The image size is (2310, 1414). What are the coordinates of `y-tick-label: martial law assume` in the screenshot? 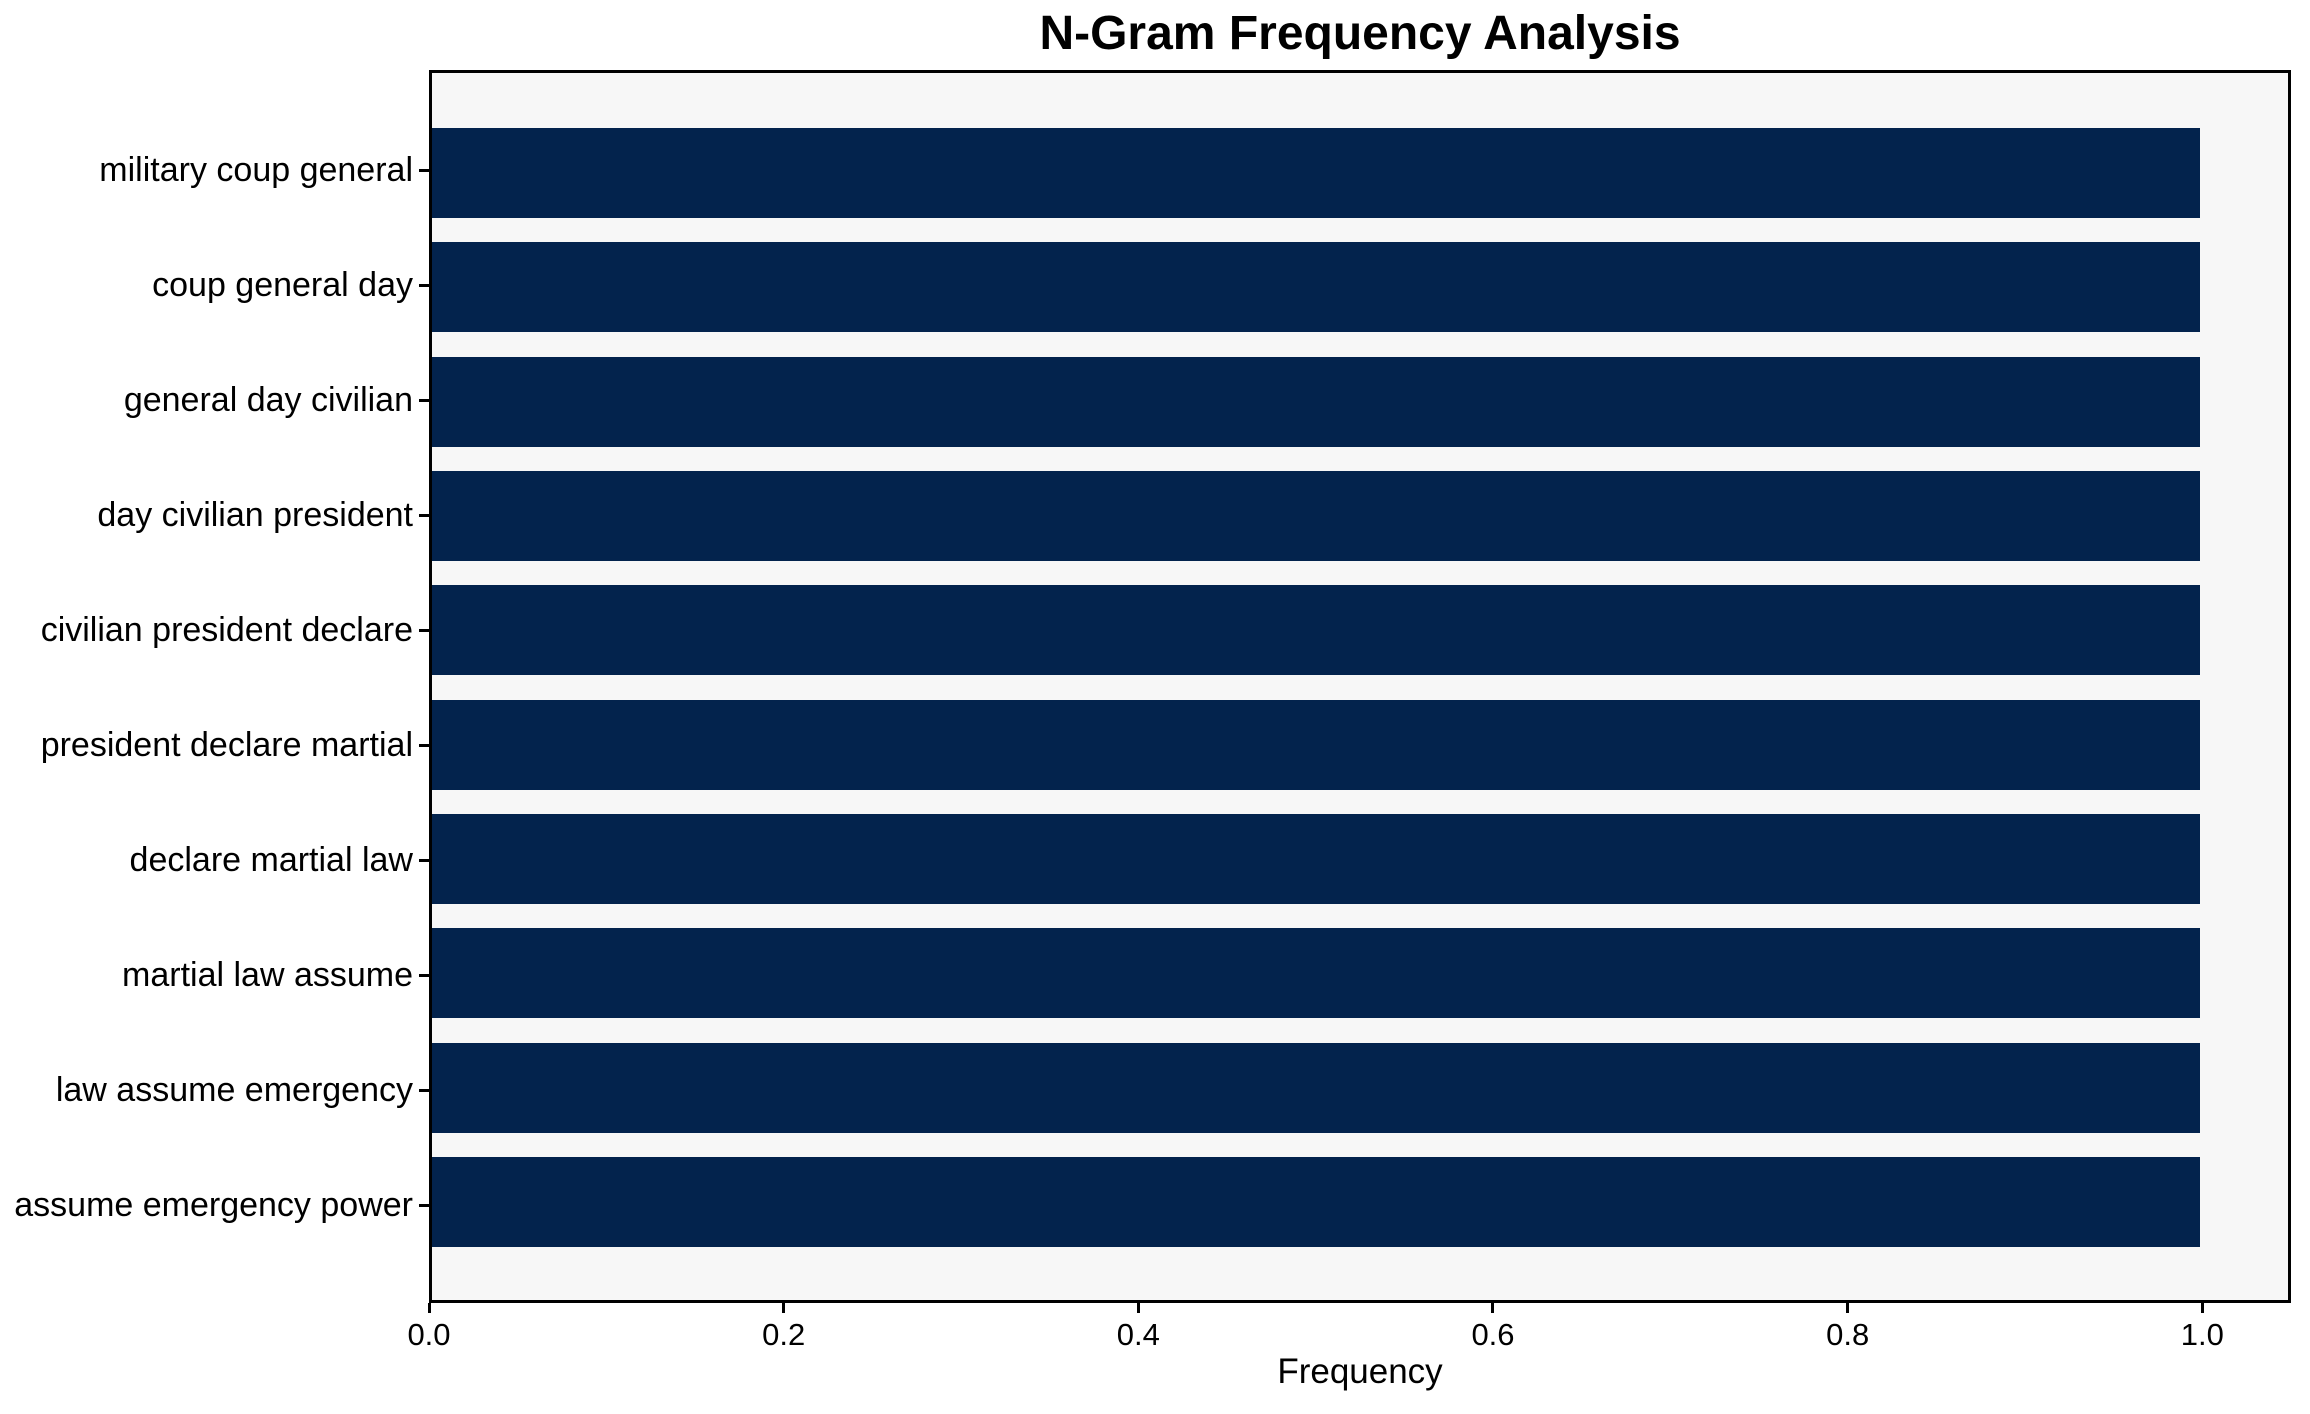 It's located at (267, 974).